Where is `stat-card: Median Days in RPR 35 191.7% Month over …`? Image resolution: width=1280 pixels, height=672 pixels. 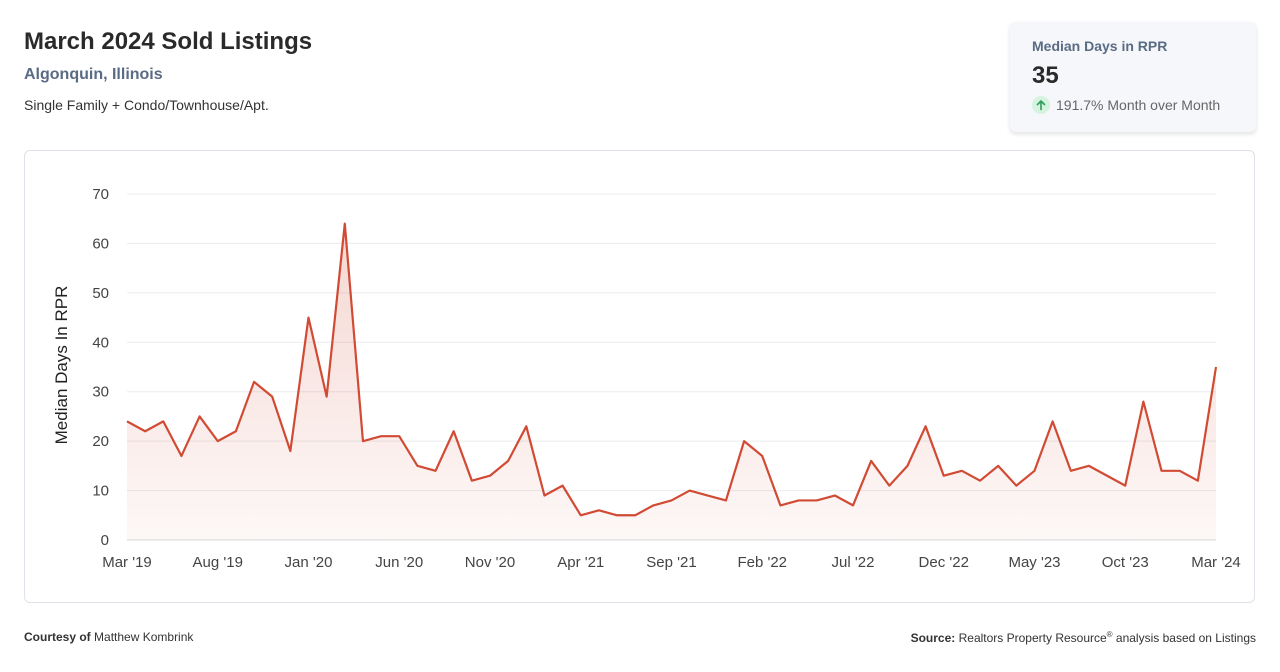
stat-card: Median Days in RPR 35 191.7% Month over … is located at coordinates (1133, 77).